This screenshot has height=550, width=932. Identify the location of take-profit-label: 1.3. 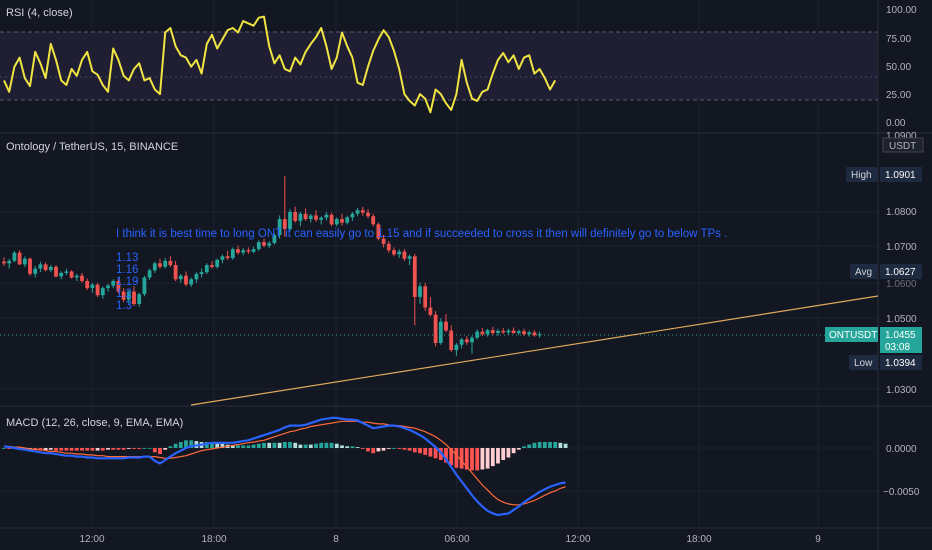
(124, 306).